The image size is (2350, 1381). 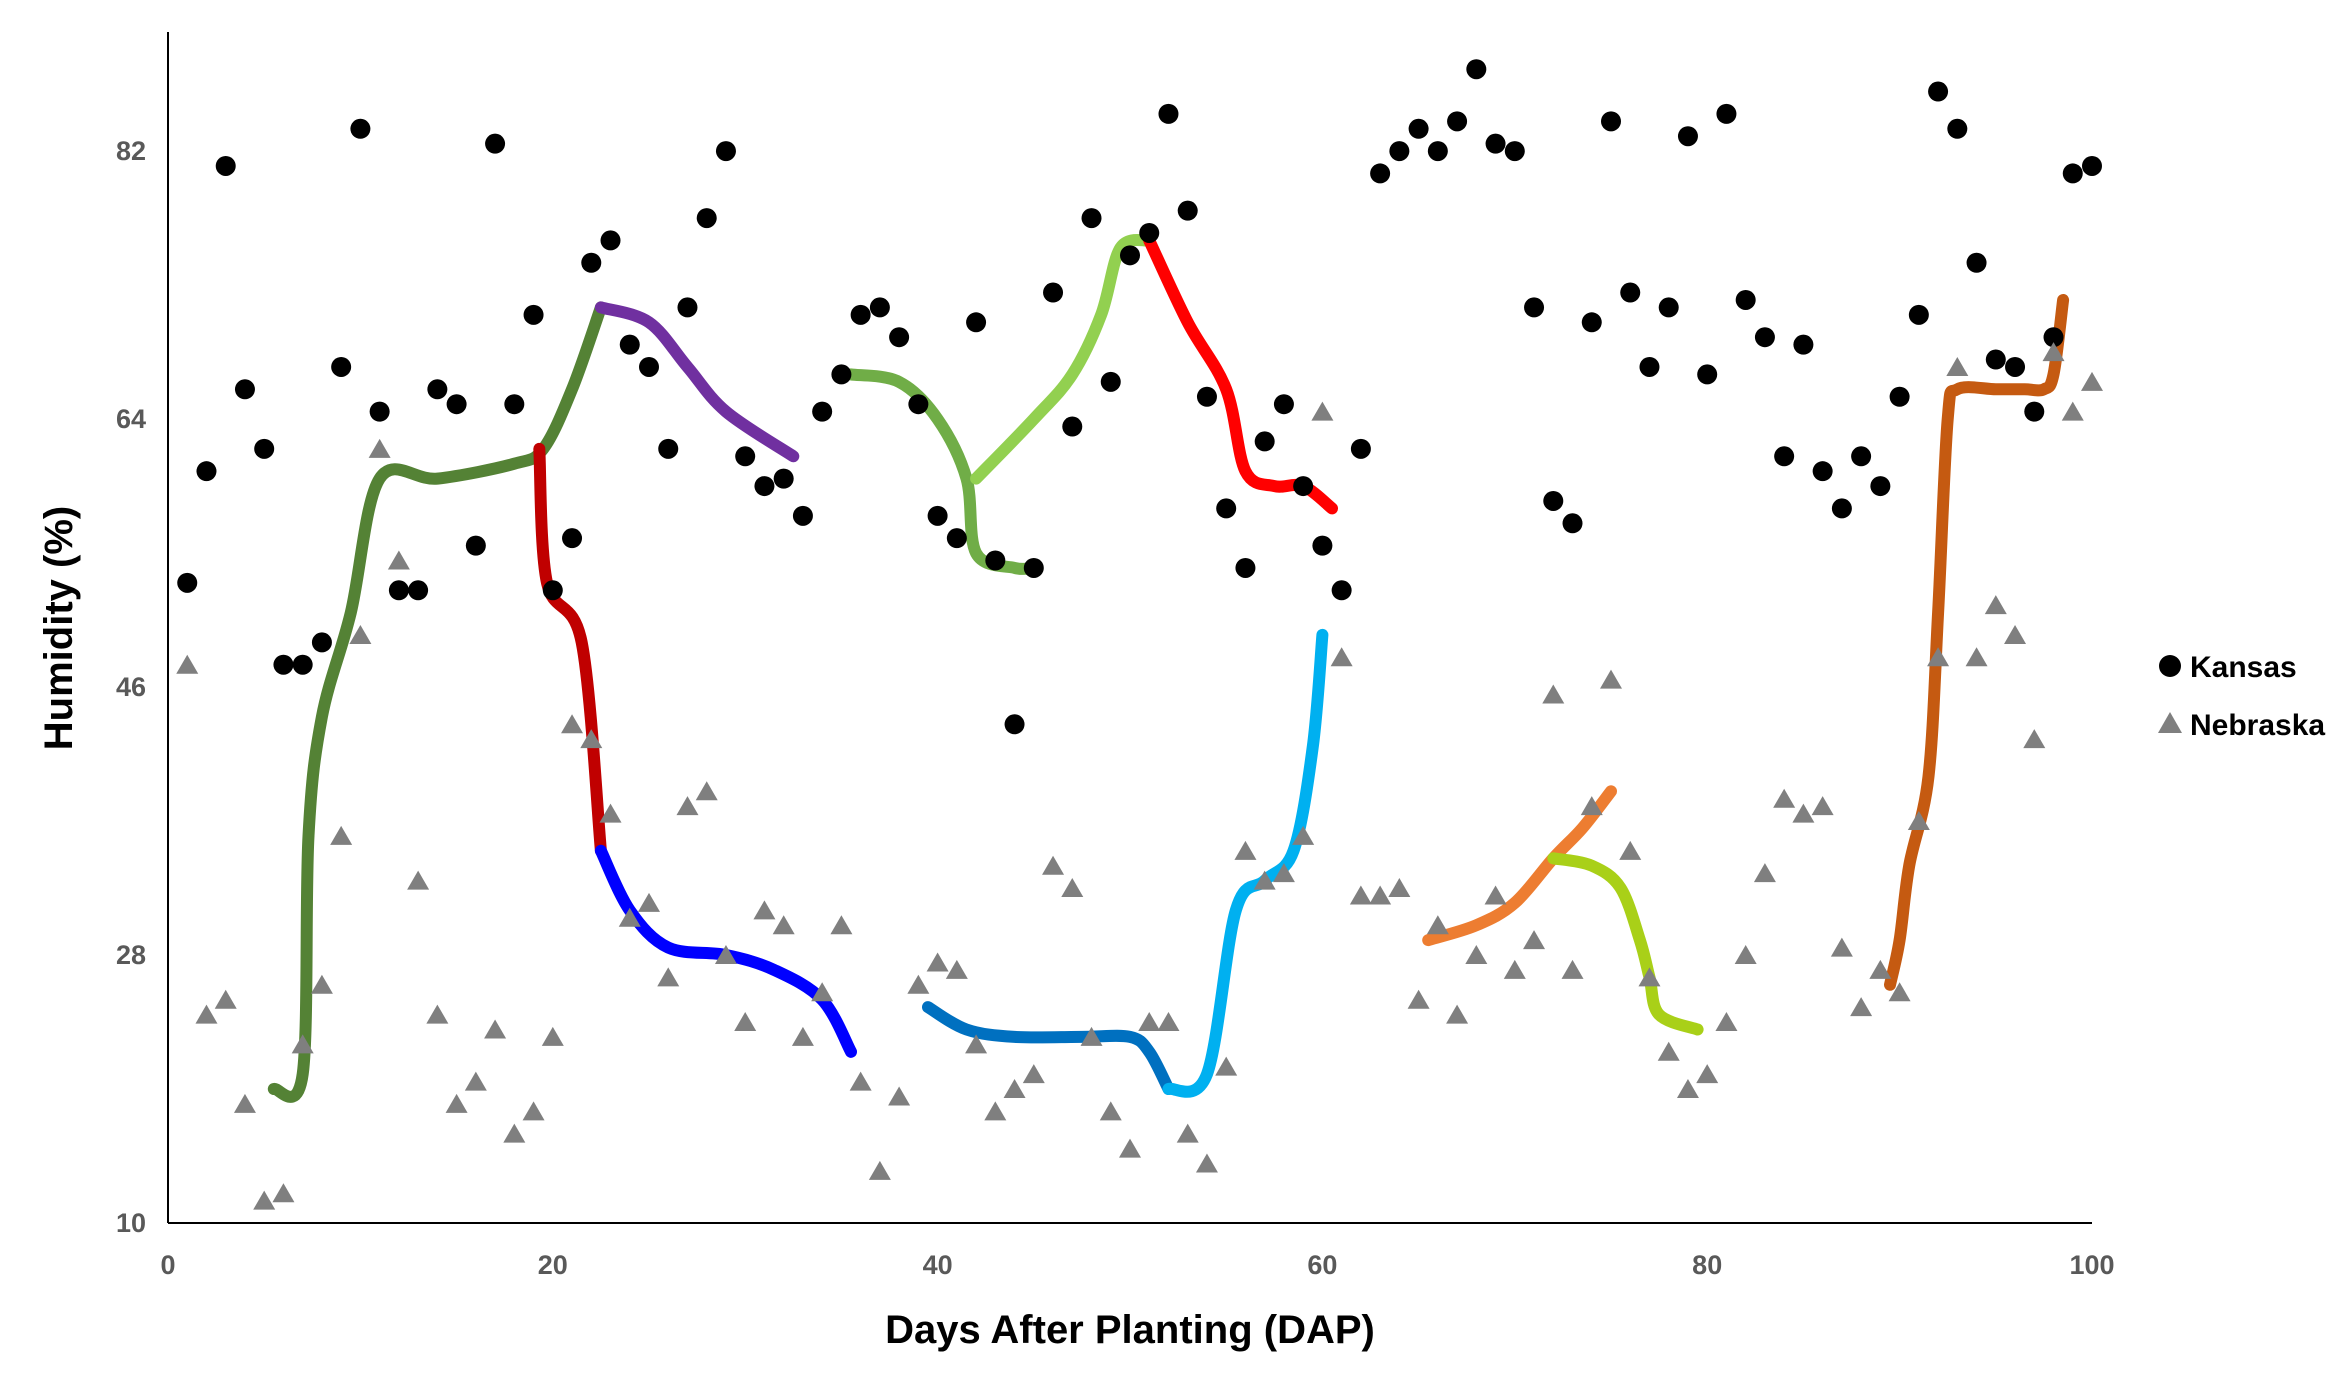 I want to click on legend-item-nebraska: Nebraska, so click(x=2241, y=725).